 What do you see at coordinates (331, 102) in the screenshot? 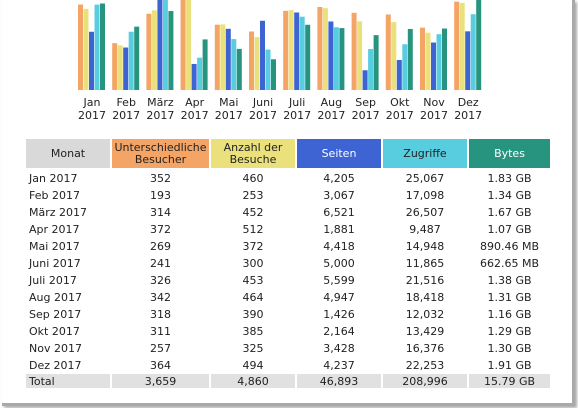
I see `x-tick-label-month: Aug` at bounding box center [331, 102].